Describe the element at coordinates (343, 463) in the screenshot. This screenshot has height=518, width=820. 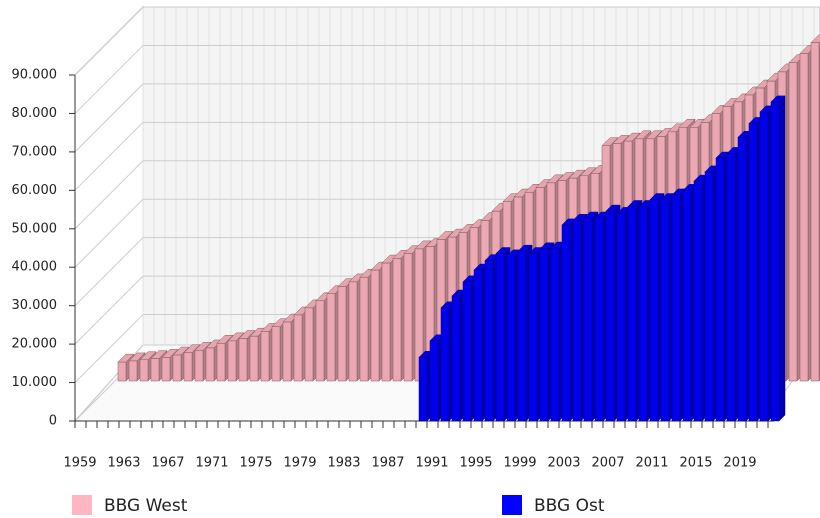
I see `x-tick-label: 1983` at that location.